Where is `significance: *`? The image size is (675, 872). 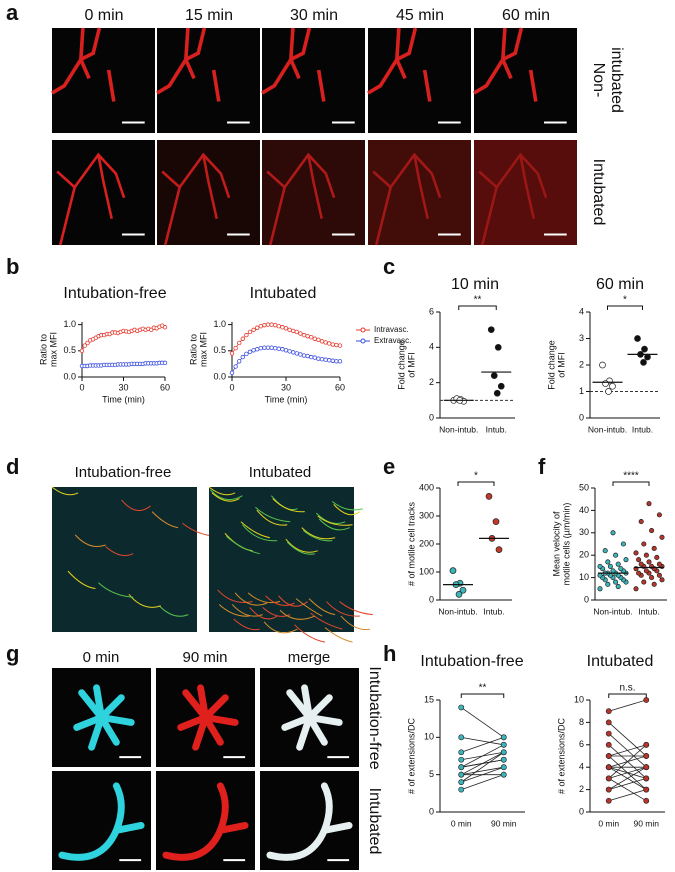 significance: * is located at coordinates (625, 300).